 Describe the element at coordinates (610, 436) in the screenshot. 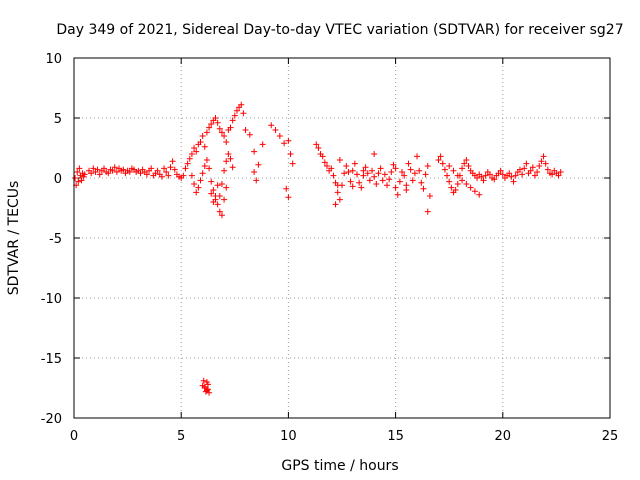

I see `x-tick-label: 25` at that location.